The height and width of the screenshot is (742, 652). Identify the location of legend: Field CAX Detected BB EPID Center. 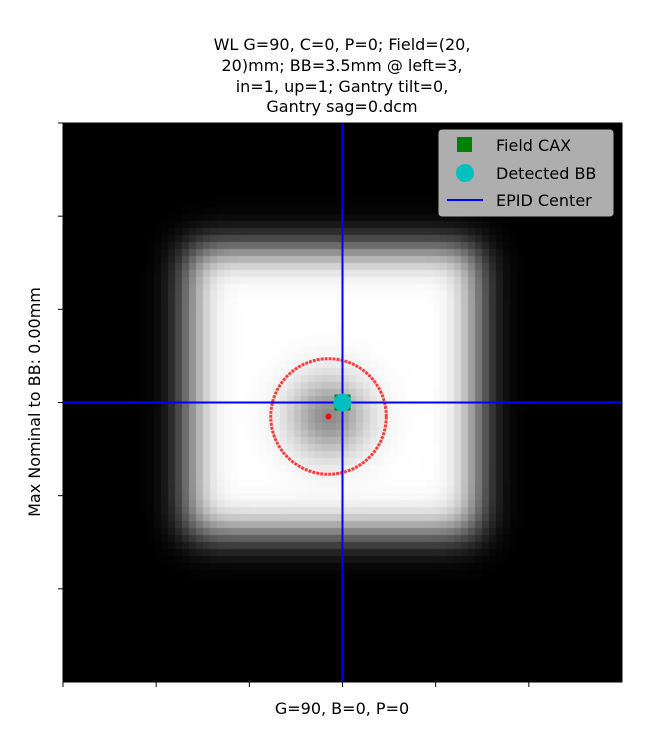
(526, 173).